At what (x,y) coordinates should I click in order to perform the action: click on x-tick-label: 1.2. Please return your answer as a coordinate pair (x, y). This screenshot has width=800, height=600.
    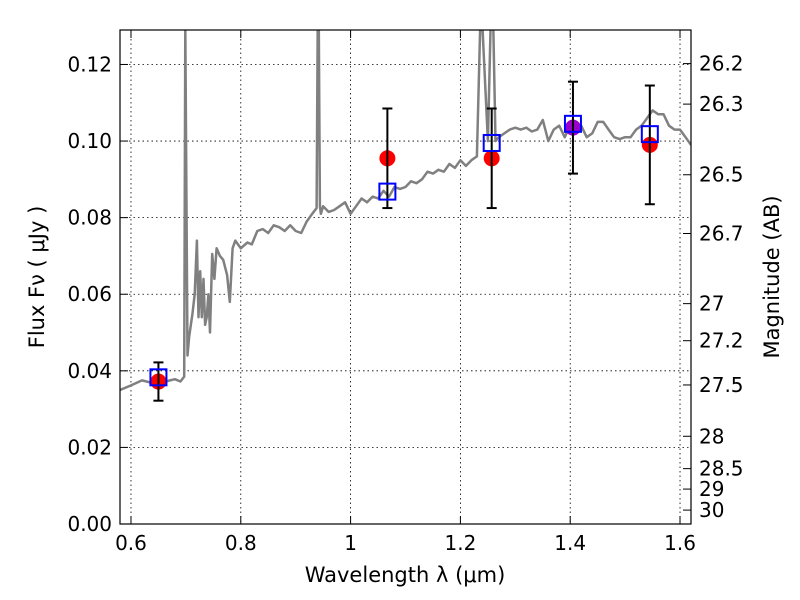
    Looking at the image, I should click on (460, 543).